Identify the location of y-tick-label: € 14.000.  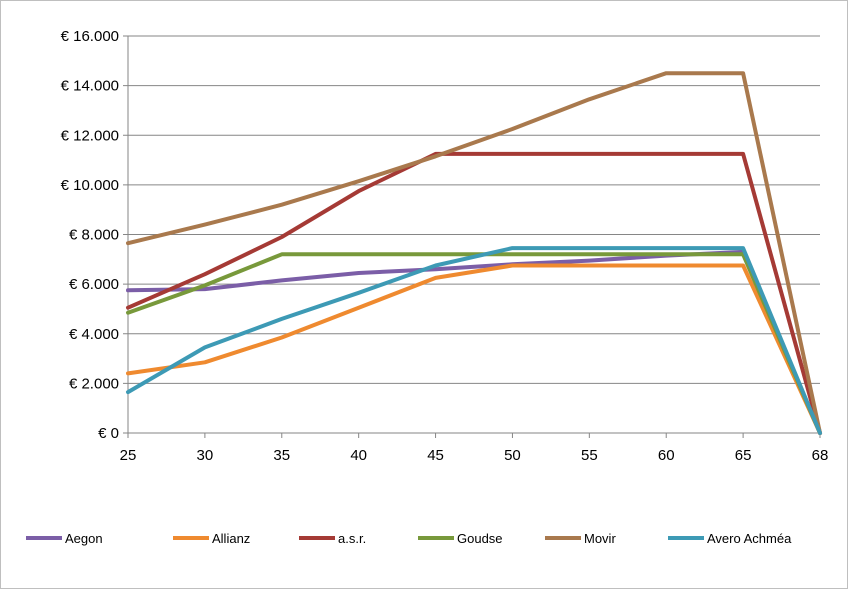
(90, 86).